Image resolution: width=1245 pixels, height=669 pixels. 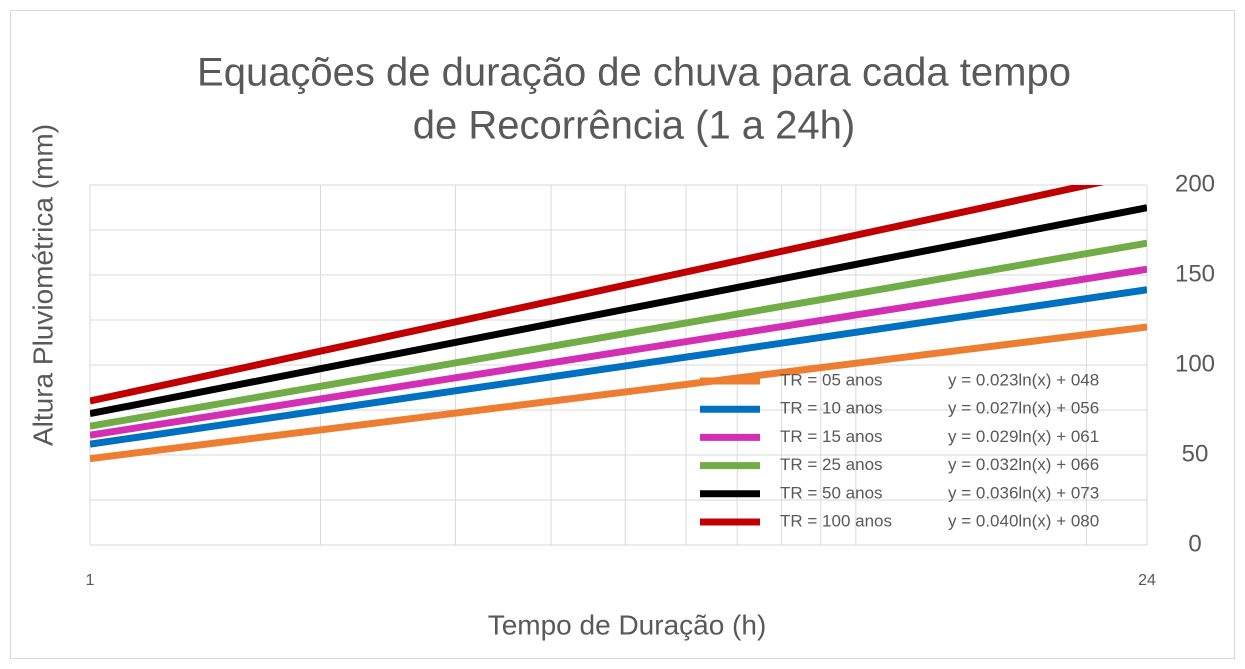 What do you see at coordinates (634, 126) in the screenshot?
I see `chart-title: de Recorrência (1 a 24h)` at bounding box center [634, 126].